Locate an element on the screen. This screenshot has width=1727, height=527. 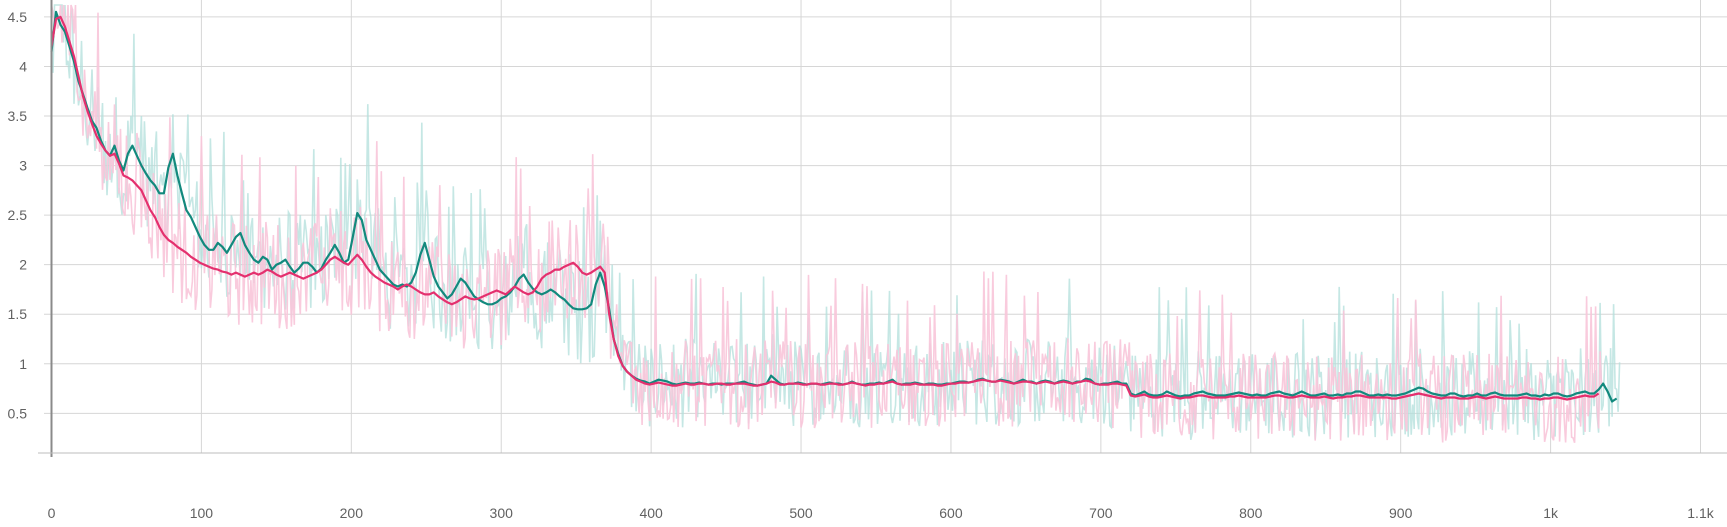
x-tick-labels: 0 100 200 300 400 500 600 700 800 900 1k 1.1k is located at coordinates (881, 513).